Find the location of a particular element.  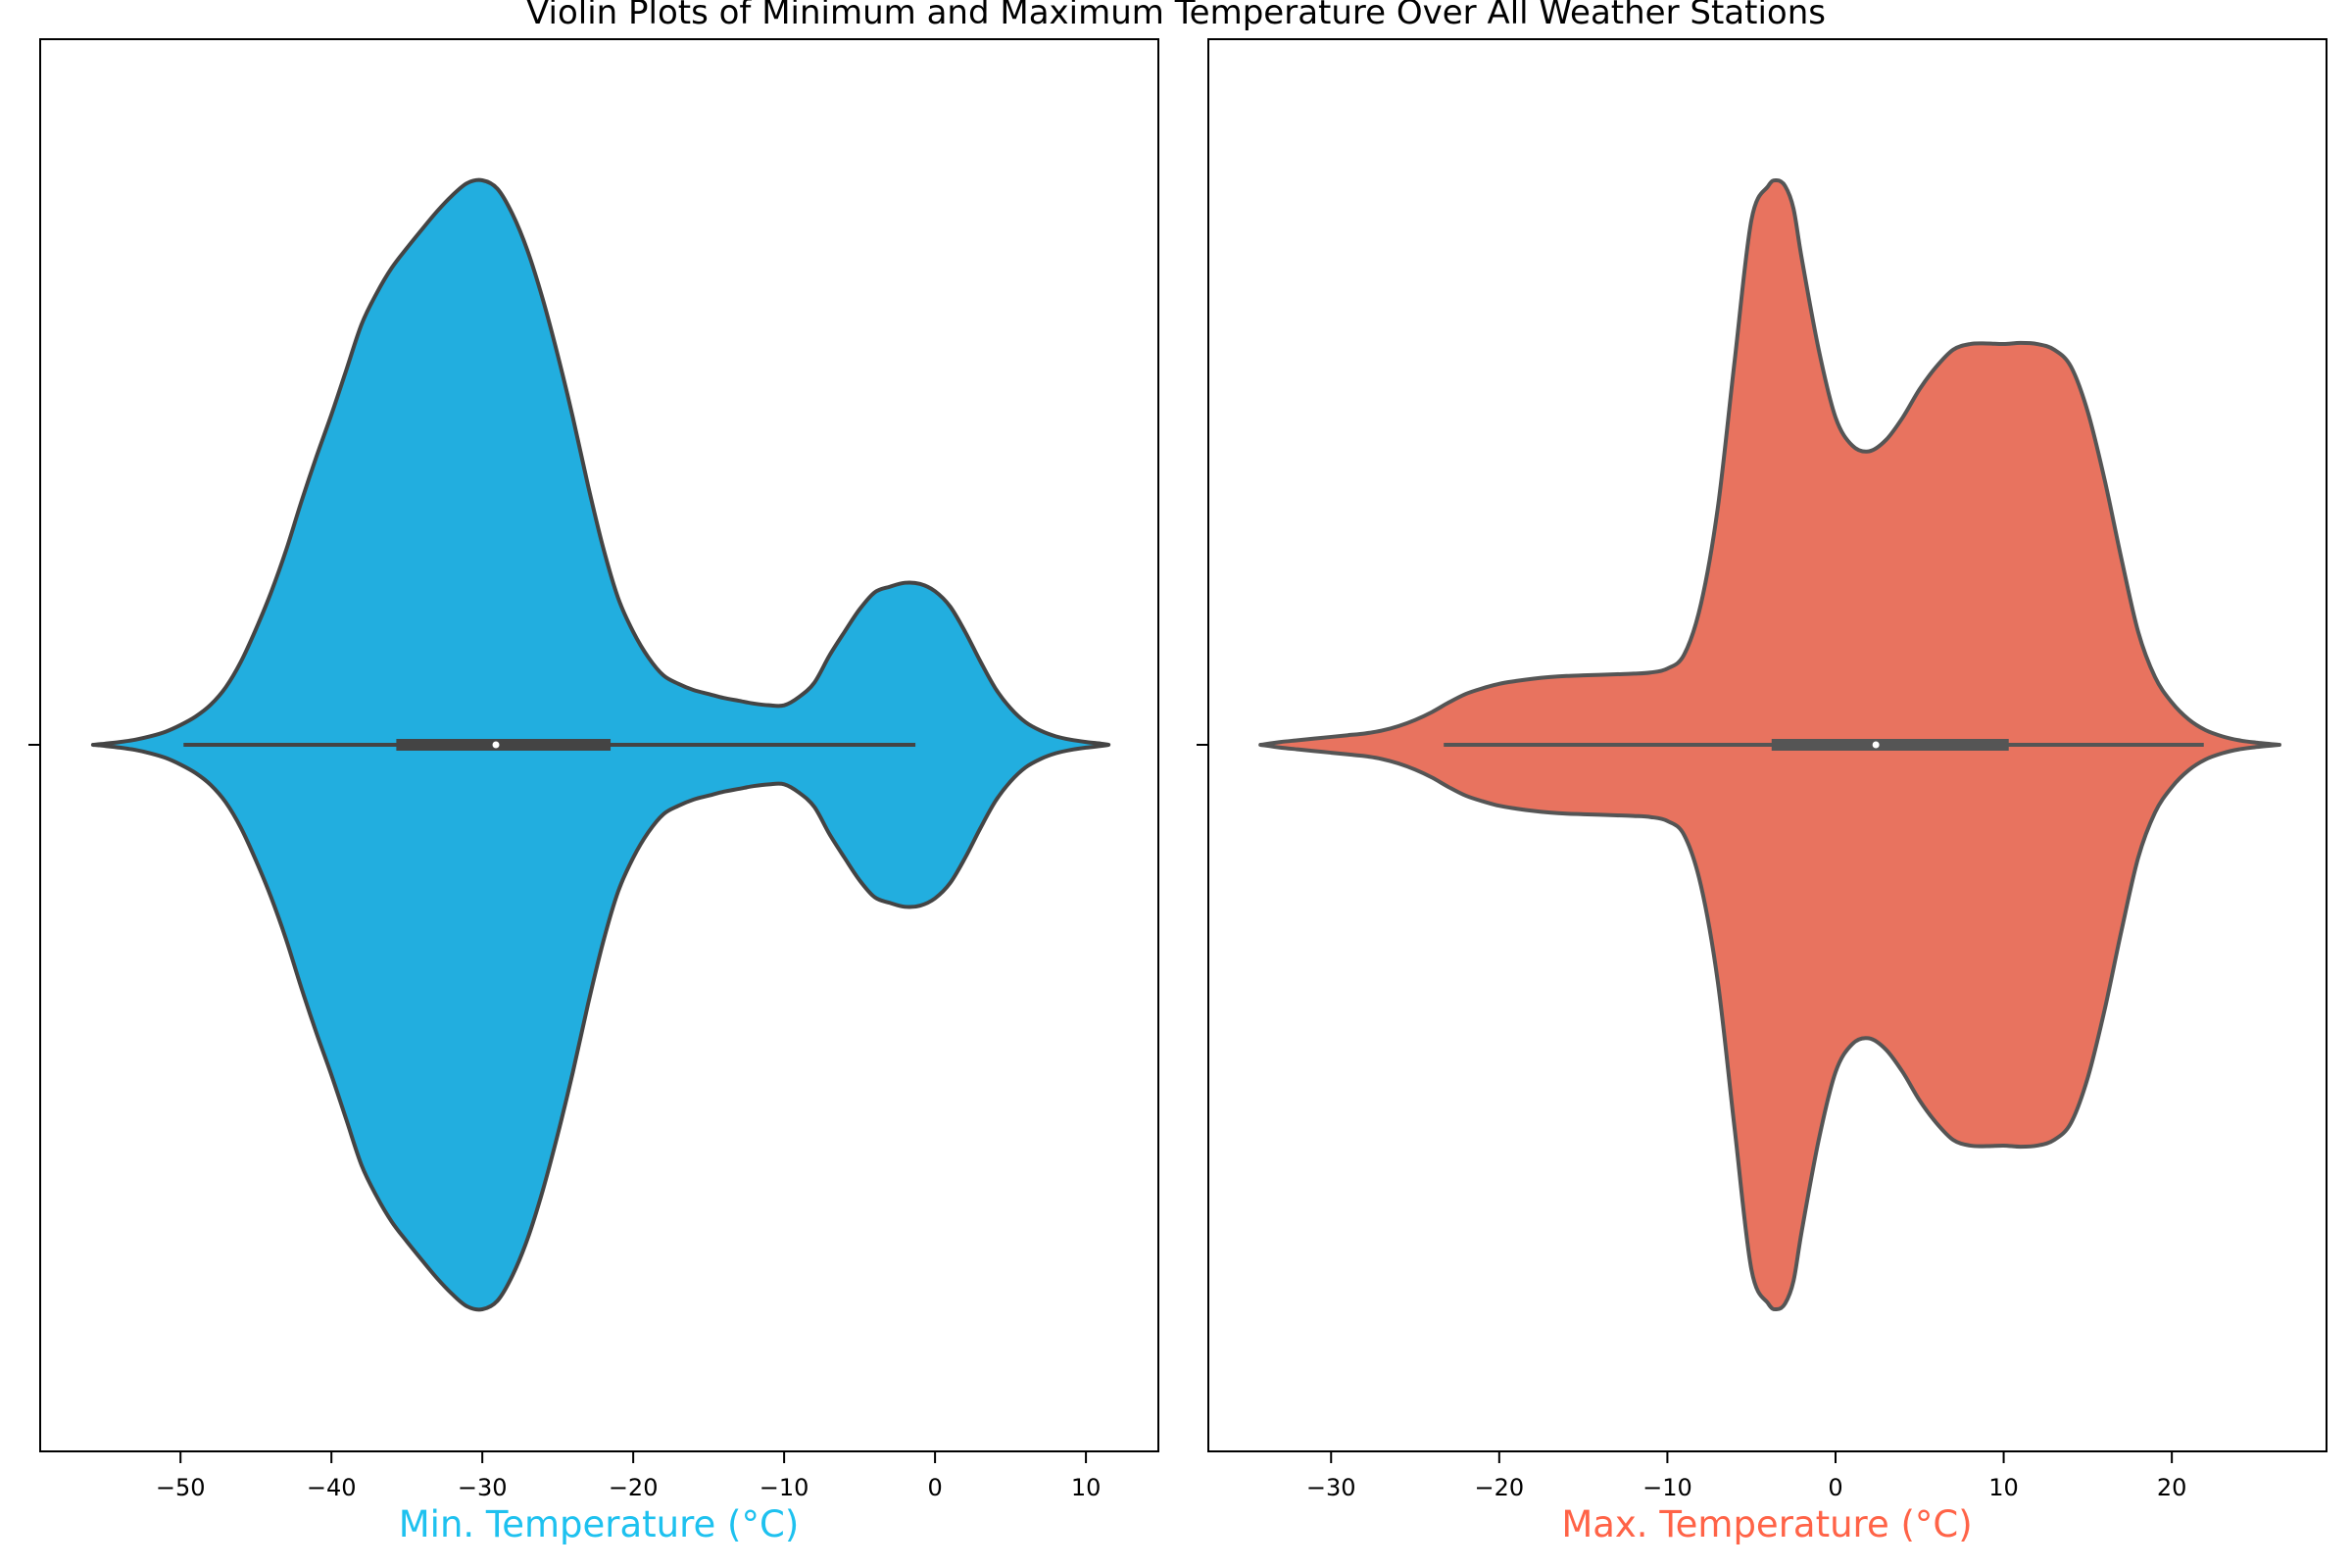

max-temperature-median-marker is located at coordinates (1876, 745).